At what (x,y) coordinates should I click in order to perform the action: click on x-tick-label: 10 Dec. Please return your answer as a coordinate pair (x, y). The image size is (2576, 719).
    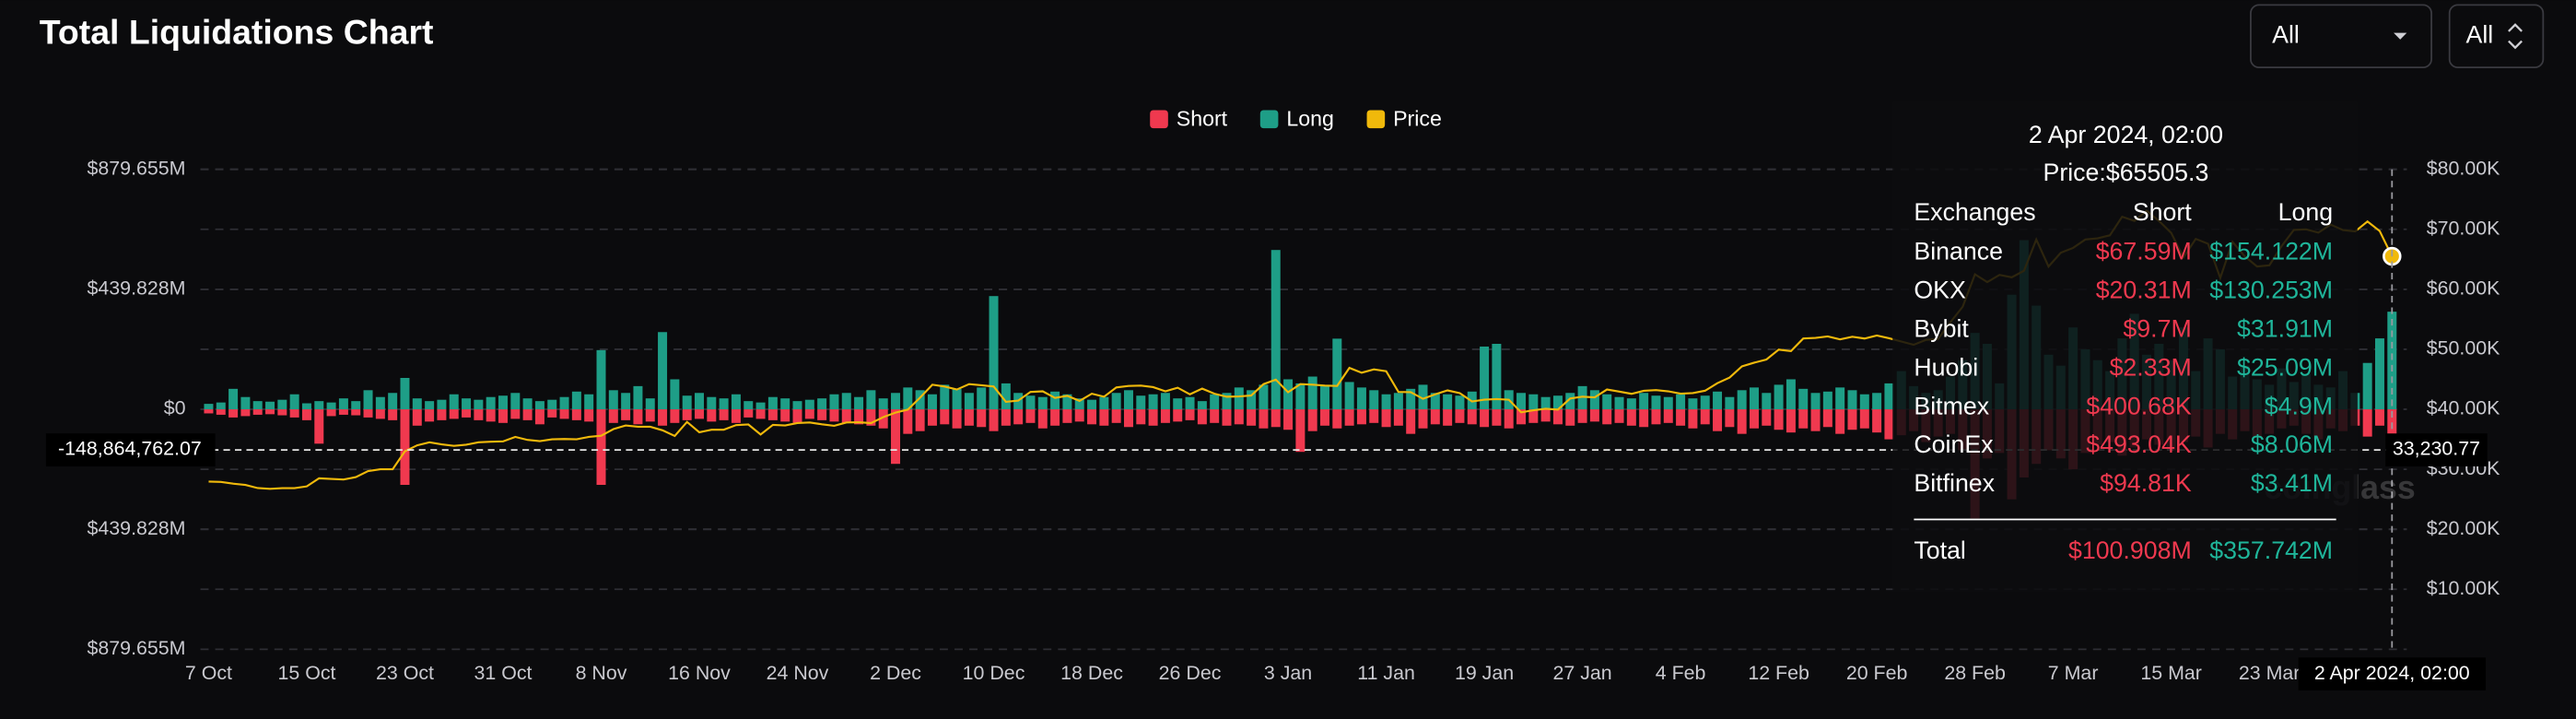
    Looking at the image, I should click on (994, 673).